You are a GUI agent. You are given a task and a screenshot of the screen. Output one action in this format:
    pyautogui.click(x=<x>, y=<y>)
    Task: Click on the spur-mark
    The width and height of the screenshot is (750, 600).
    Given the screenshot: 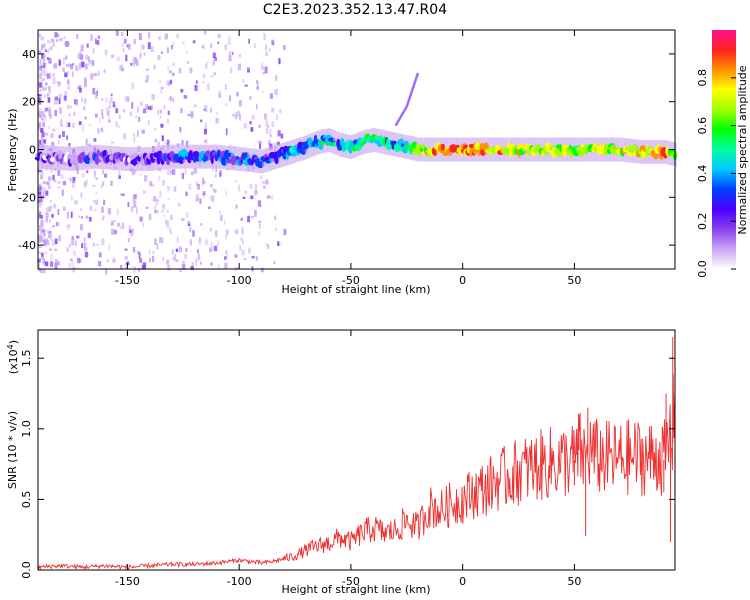 What is the action you would take?
    pyautogui.click(x=412, y=89)
    